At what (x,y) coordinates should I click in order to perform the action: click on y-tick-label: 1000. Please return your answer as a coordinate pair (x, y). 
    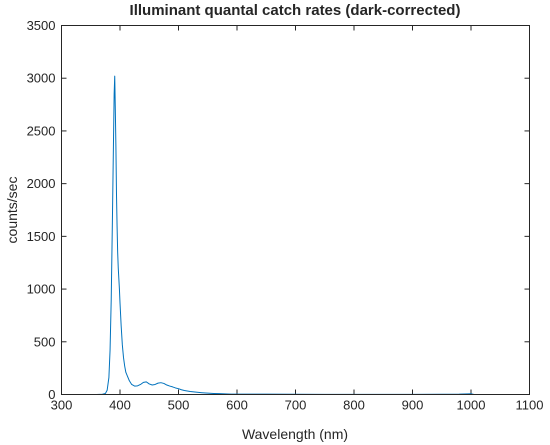
    Looking at the image, I should click on (41, 289).